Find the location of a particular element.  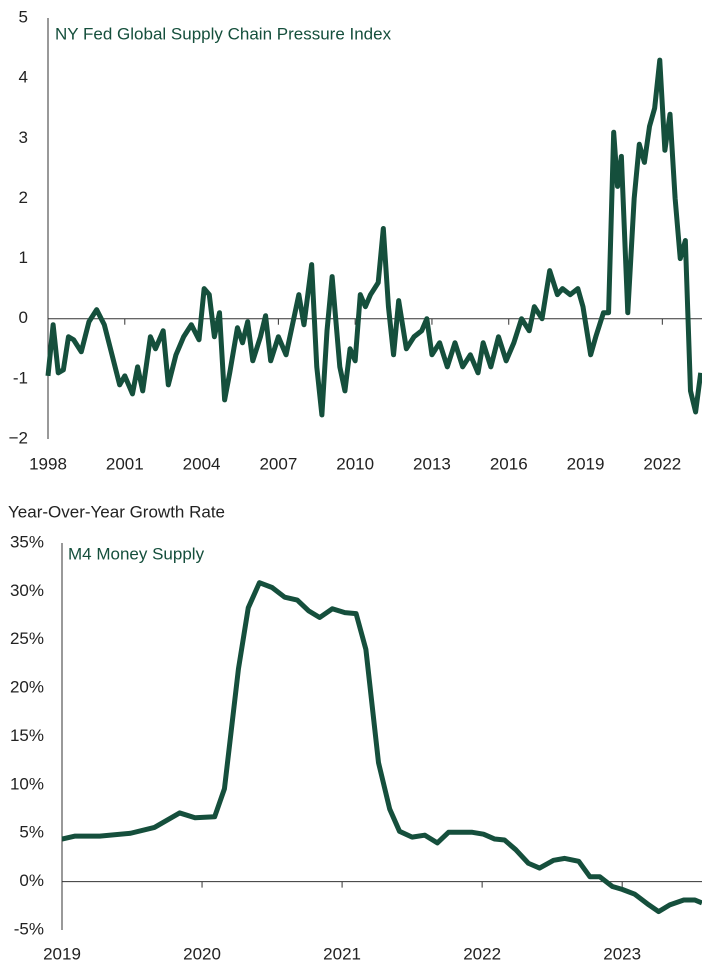

y-tick-label: 0 is located at coordinates (23, 317).